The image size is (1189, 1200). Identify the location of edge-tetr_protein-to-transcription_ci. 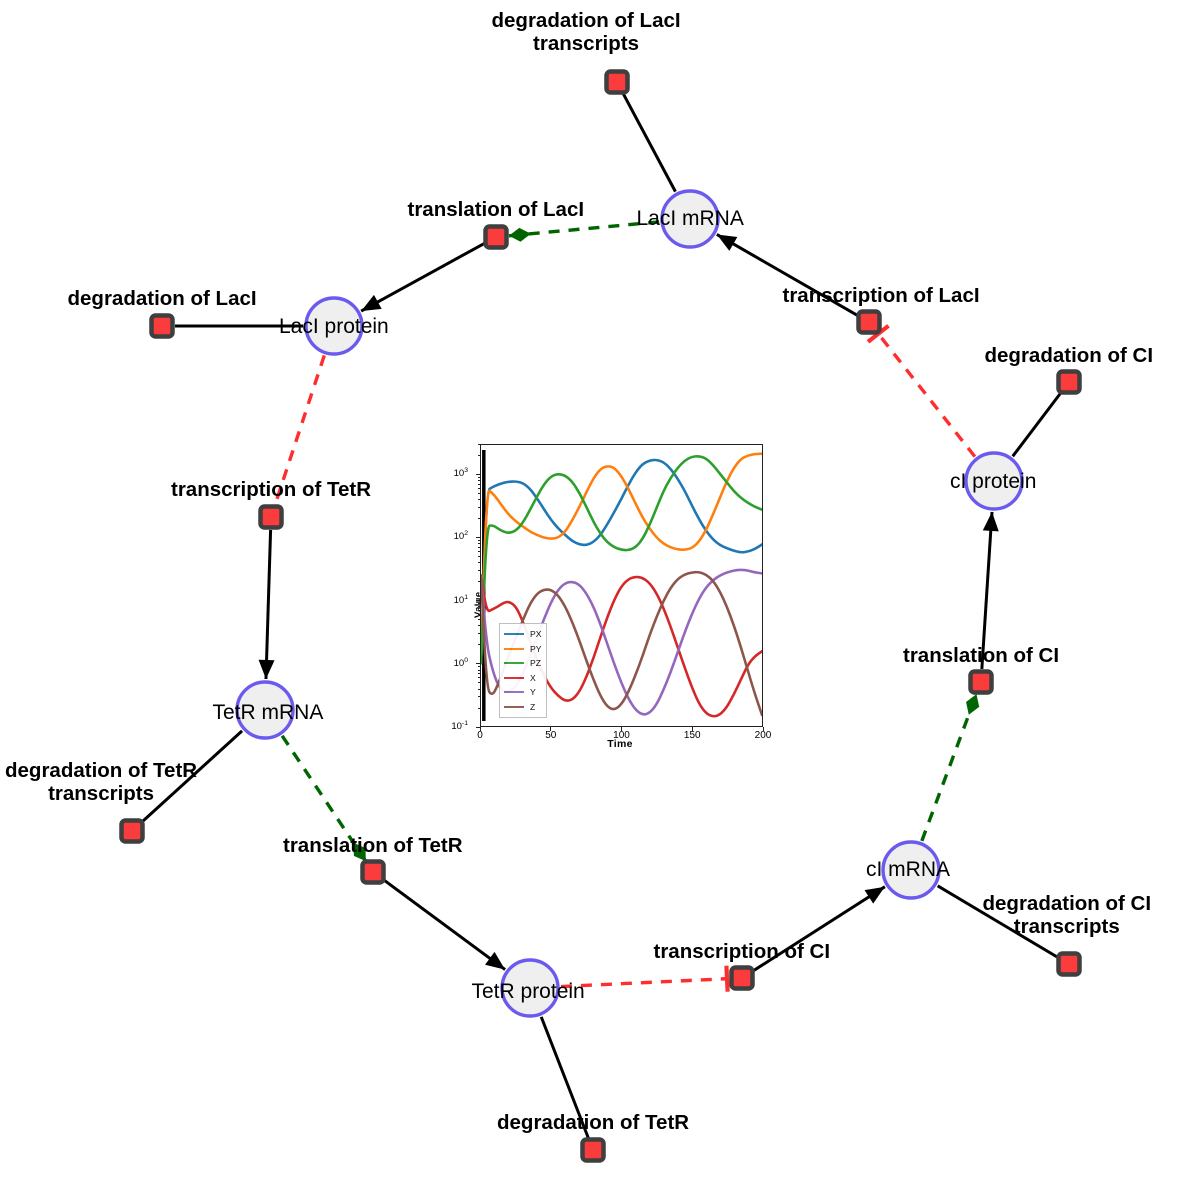
(645, 982).